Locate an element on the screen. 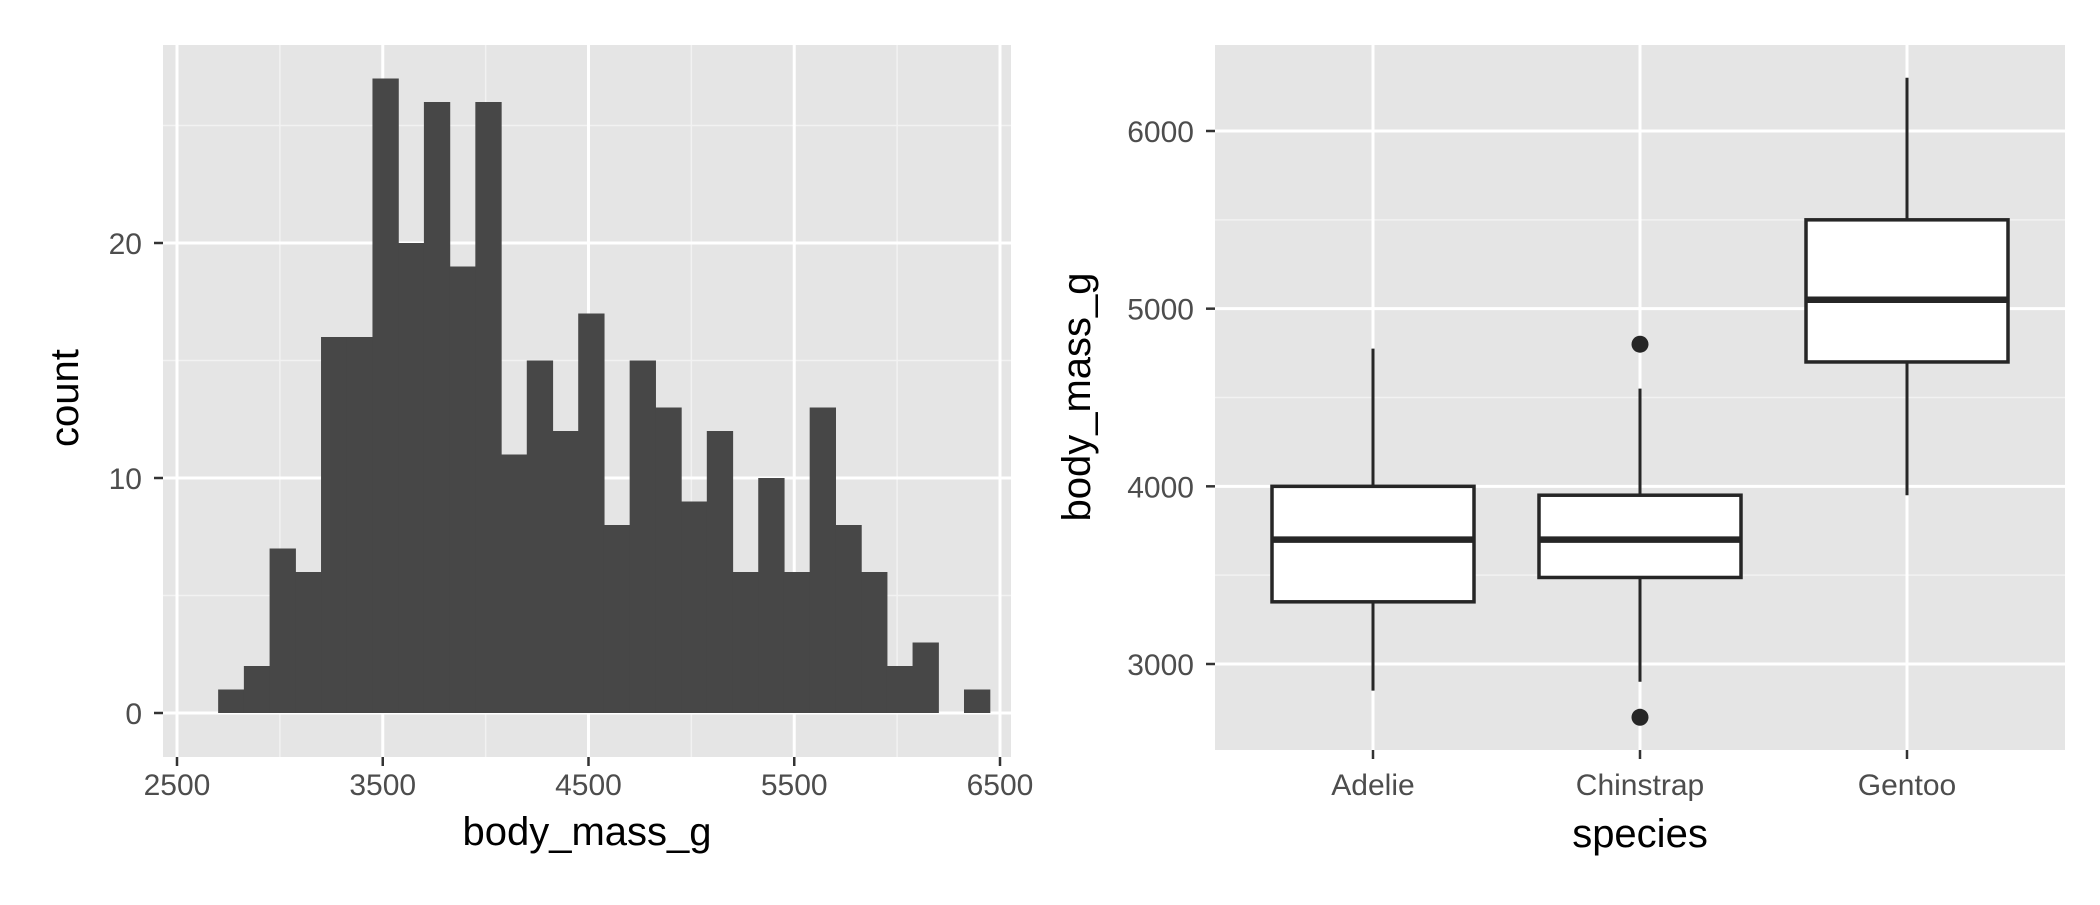 Image resolution: width=2100 pixels, height=905 pixels. boxplot-x-axis-title: species is located at coordinates (1640, 834).